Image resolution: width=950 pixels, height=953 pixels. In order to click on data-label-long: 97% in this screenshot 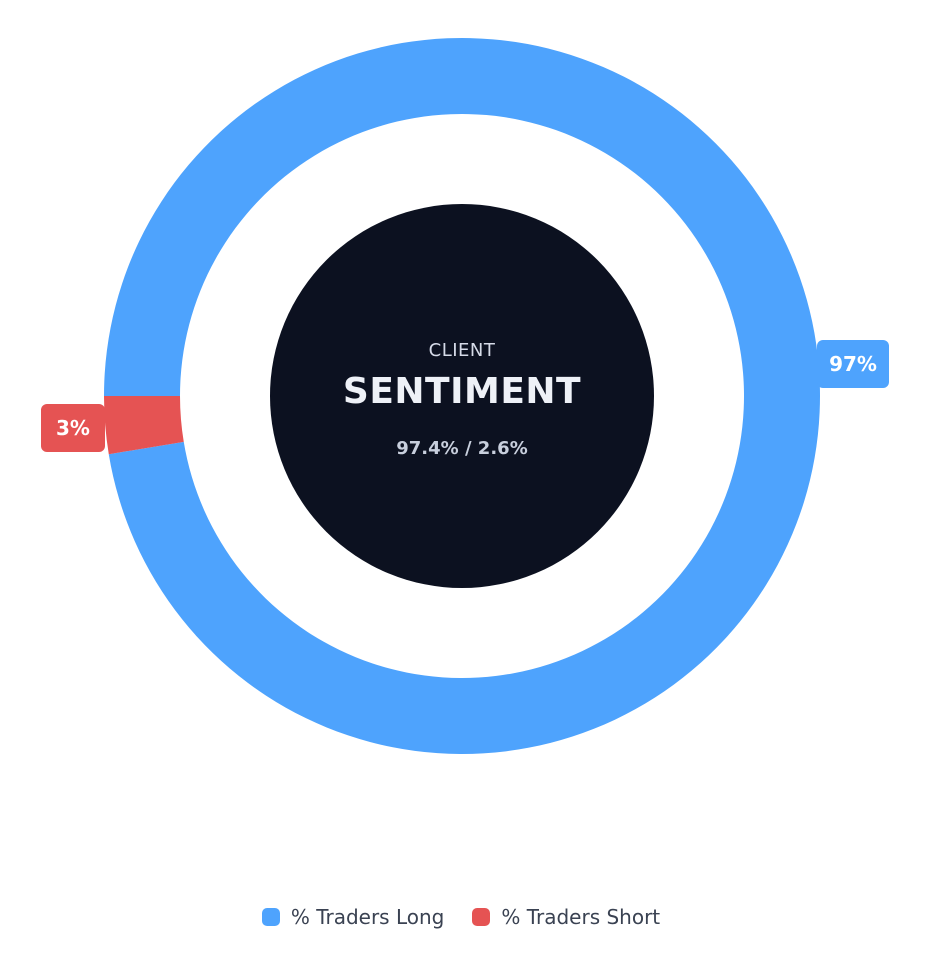, I will do `click(853, 364)`.